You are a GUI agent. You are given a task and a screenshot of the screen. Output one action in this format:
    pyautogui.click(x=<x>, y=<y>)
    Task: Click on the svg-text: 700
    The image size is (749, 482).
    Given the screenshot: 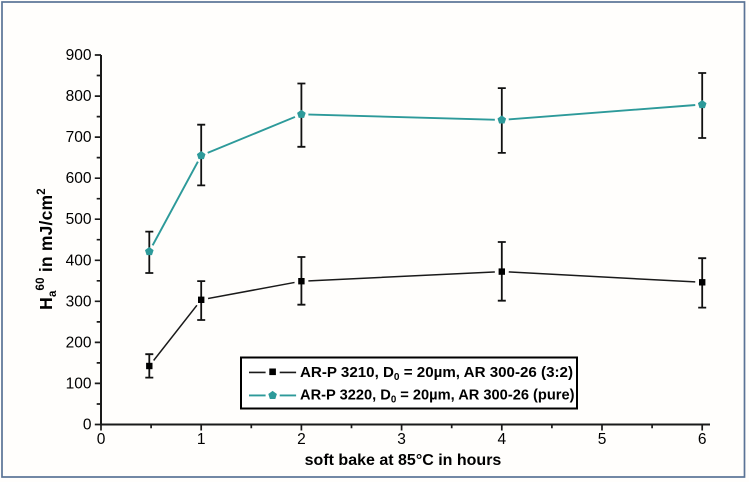 What is the action you would take?
    pyautogui.click(x=79, y=137)
    